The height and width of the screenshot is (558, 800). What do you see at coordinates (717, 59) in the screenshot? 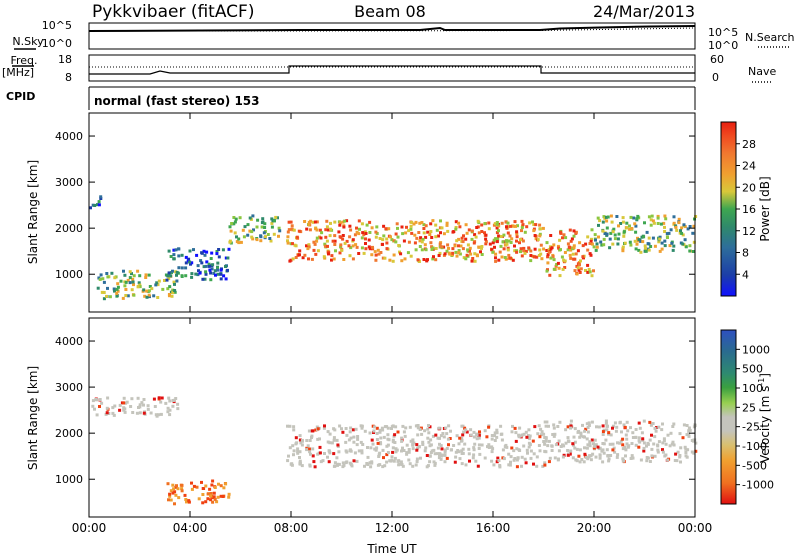
I see `nave-right-tick-top: 60` at bounding box center [717, 59].